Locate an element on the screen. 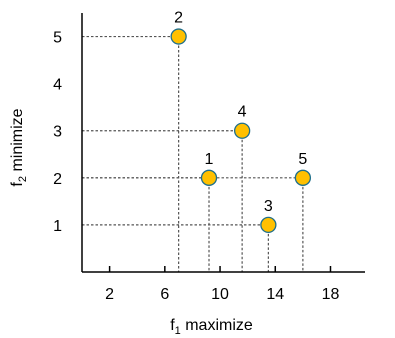 The height and width of the screenshot is (338, 395). data-point-label: 2 is located at coordinates (178, 18).